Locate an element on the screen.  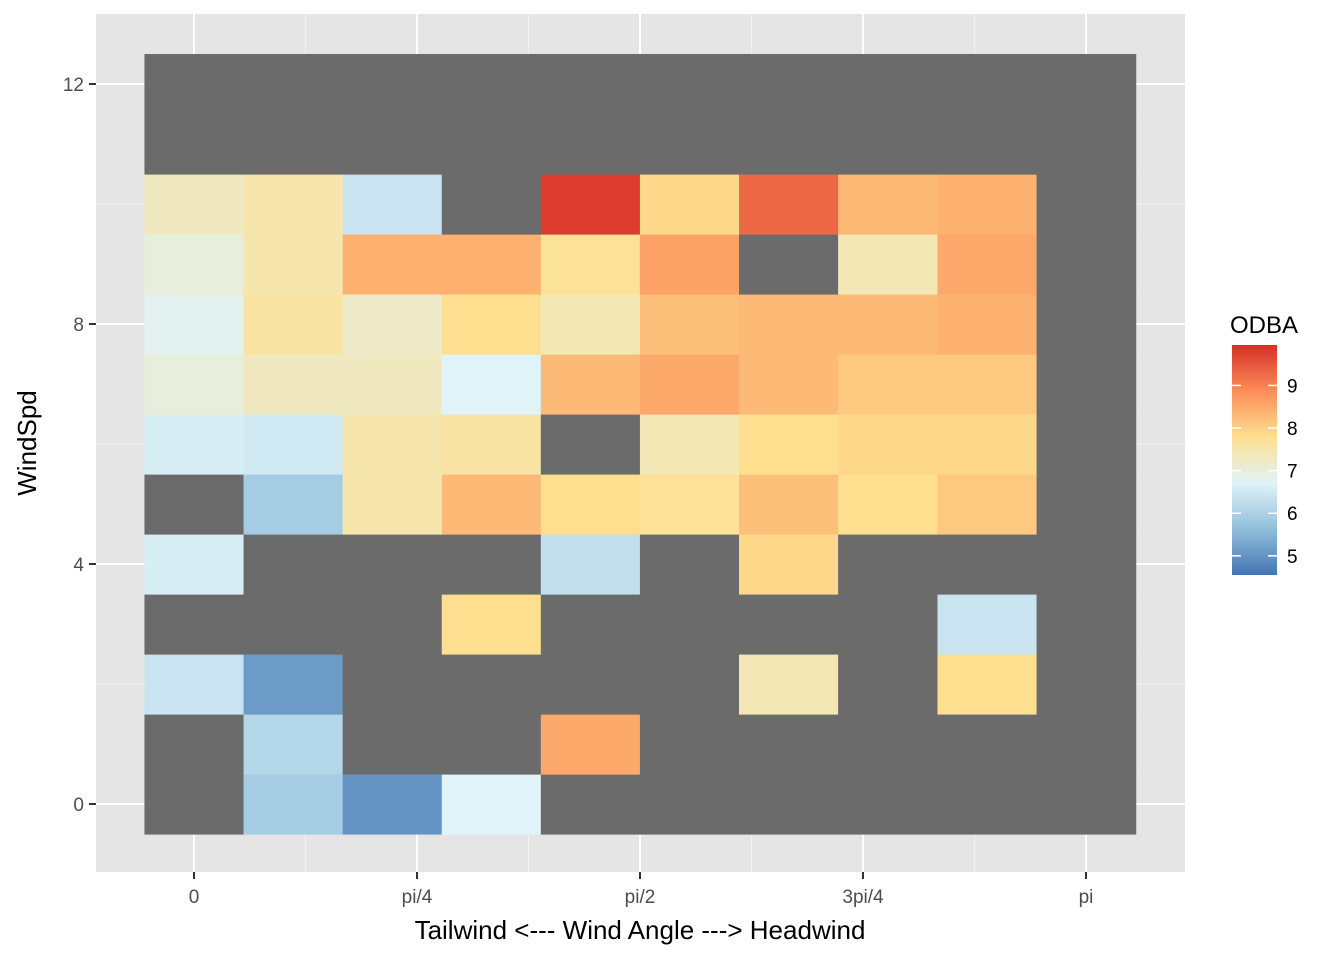
legend-tick-label: 8 is located at coordinates (1292, 429).